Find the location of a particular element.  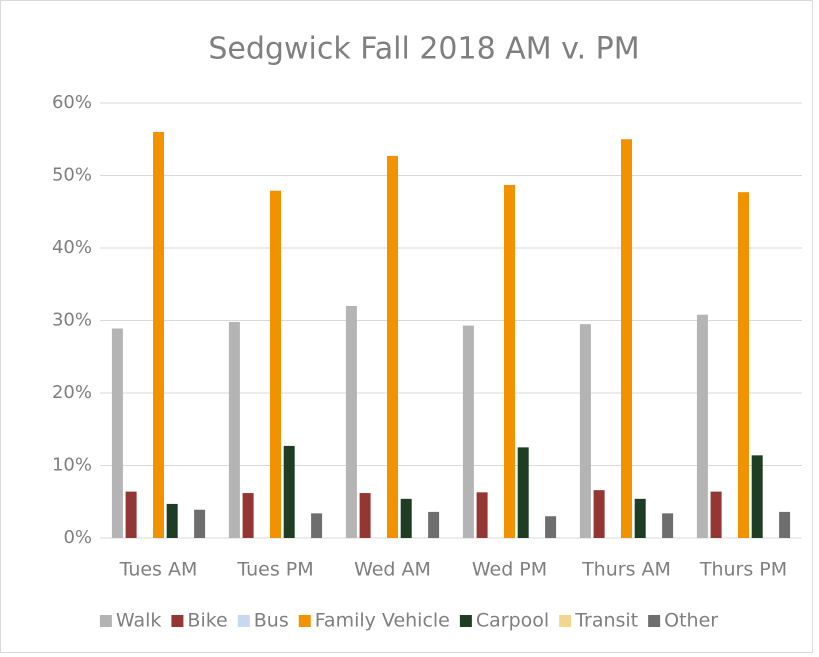

y-tick-label: 40% is located at coordinates (72, 247).